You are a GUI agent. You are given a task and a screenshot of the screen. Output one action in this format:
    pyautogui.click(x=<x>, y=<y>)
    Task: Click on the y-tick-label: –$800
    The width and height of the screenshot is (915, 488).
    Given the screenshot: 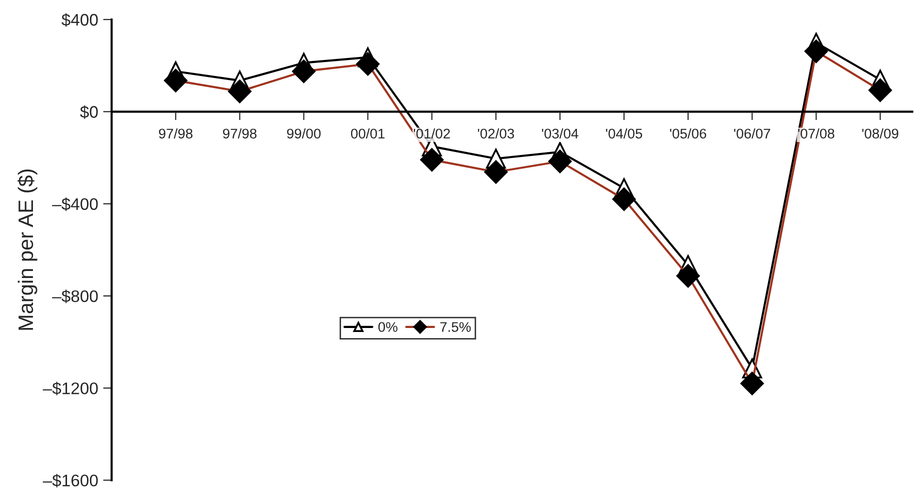 What is the action you would take?
    pyautogui.click(x=75, y=297)
    